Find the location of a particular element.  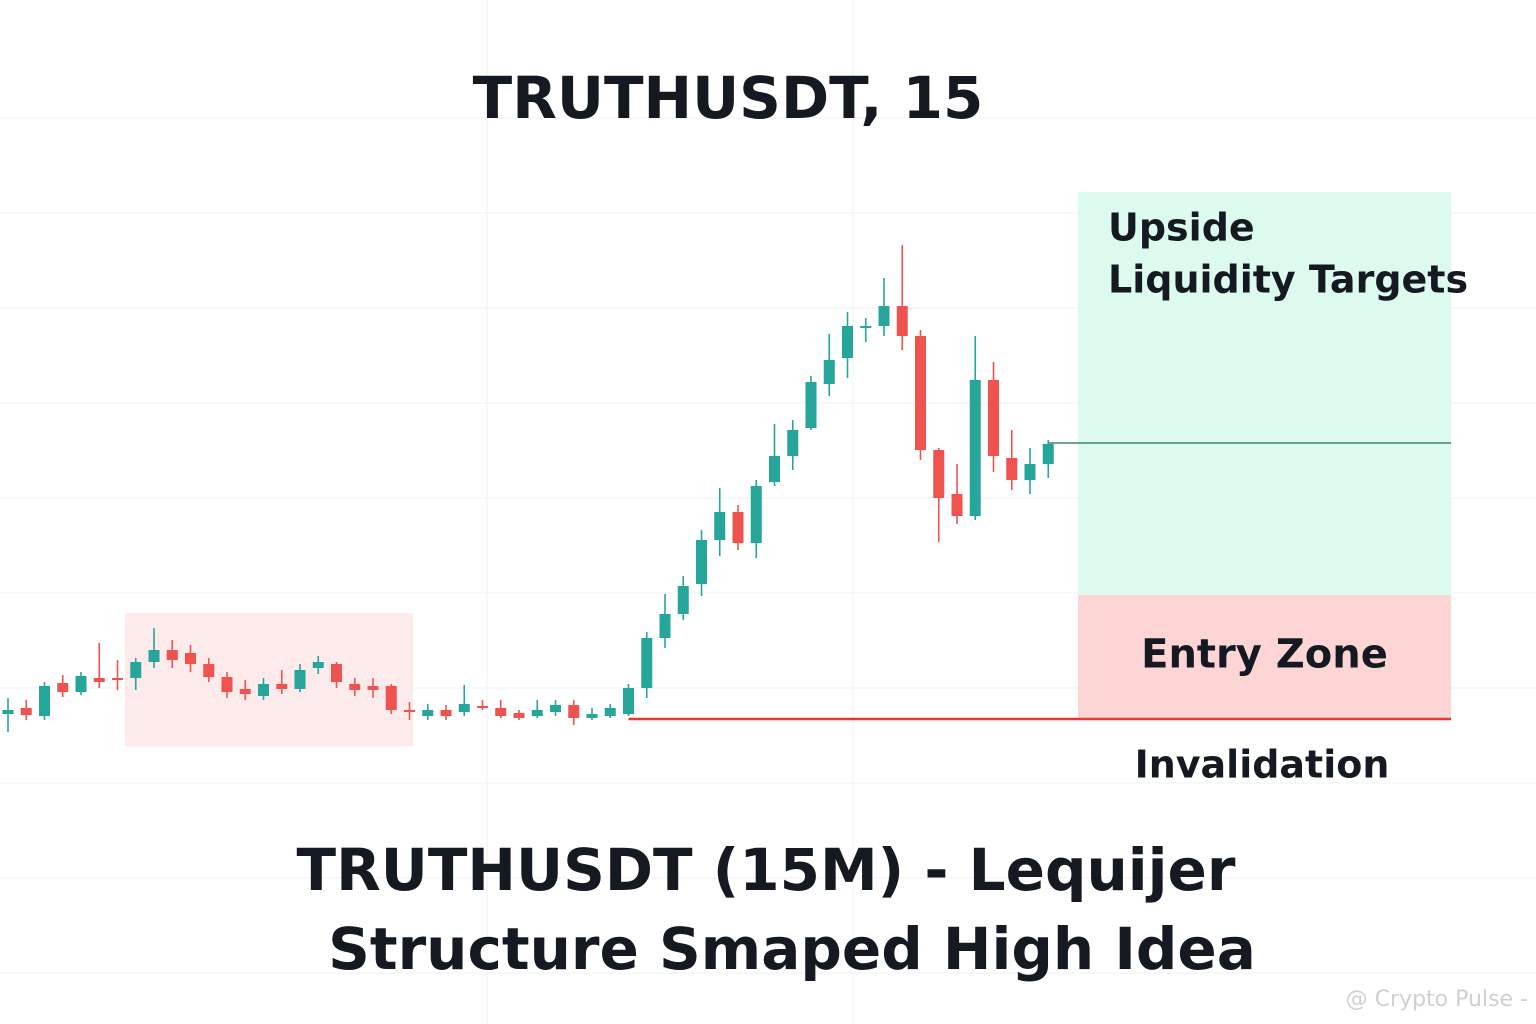

caption-line: Structure Smaped High Idea is located at coordinates (792, 949).